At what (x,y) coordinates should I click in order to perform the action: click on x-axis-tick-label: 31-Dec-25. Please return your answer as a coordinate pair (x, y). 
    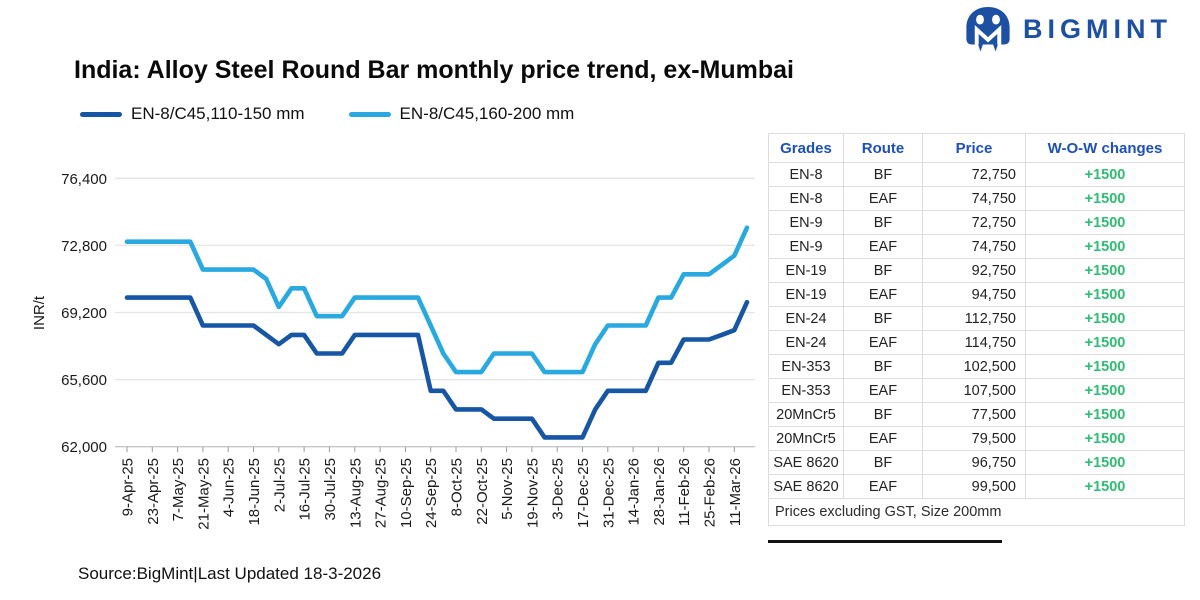
    Looking at the image, I should click on (608, 493).